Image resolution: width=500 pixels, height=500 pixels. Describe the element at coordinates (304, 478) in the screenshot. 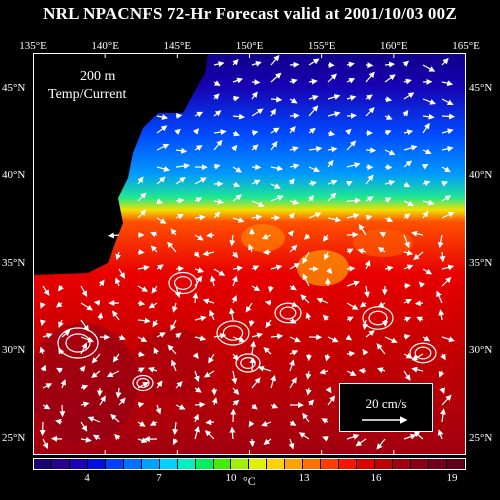

I see `colorbar-tick-label: 13` at that location.